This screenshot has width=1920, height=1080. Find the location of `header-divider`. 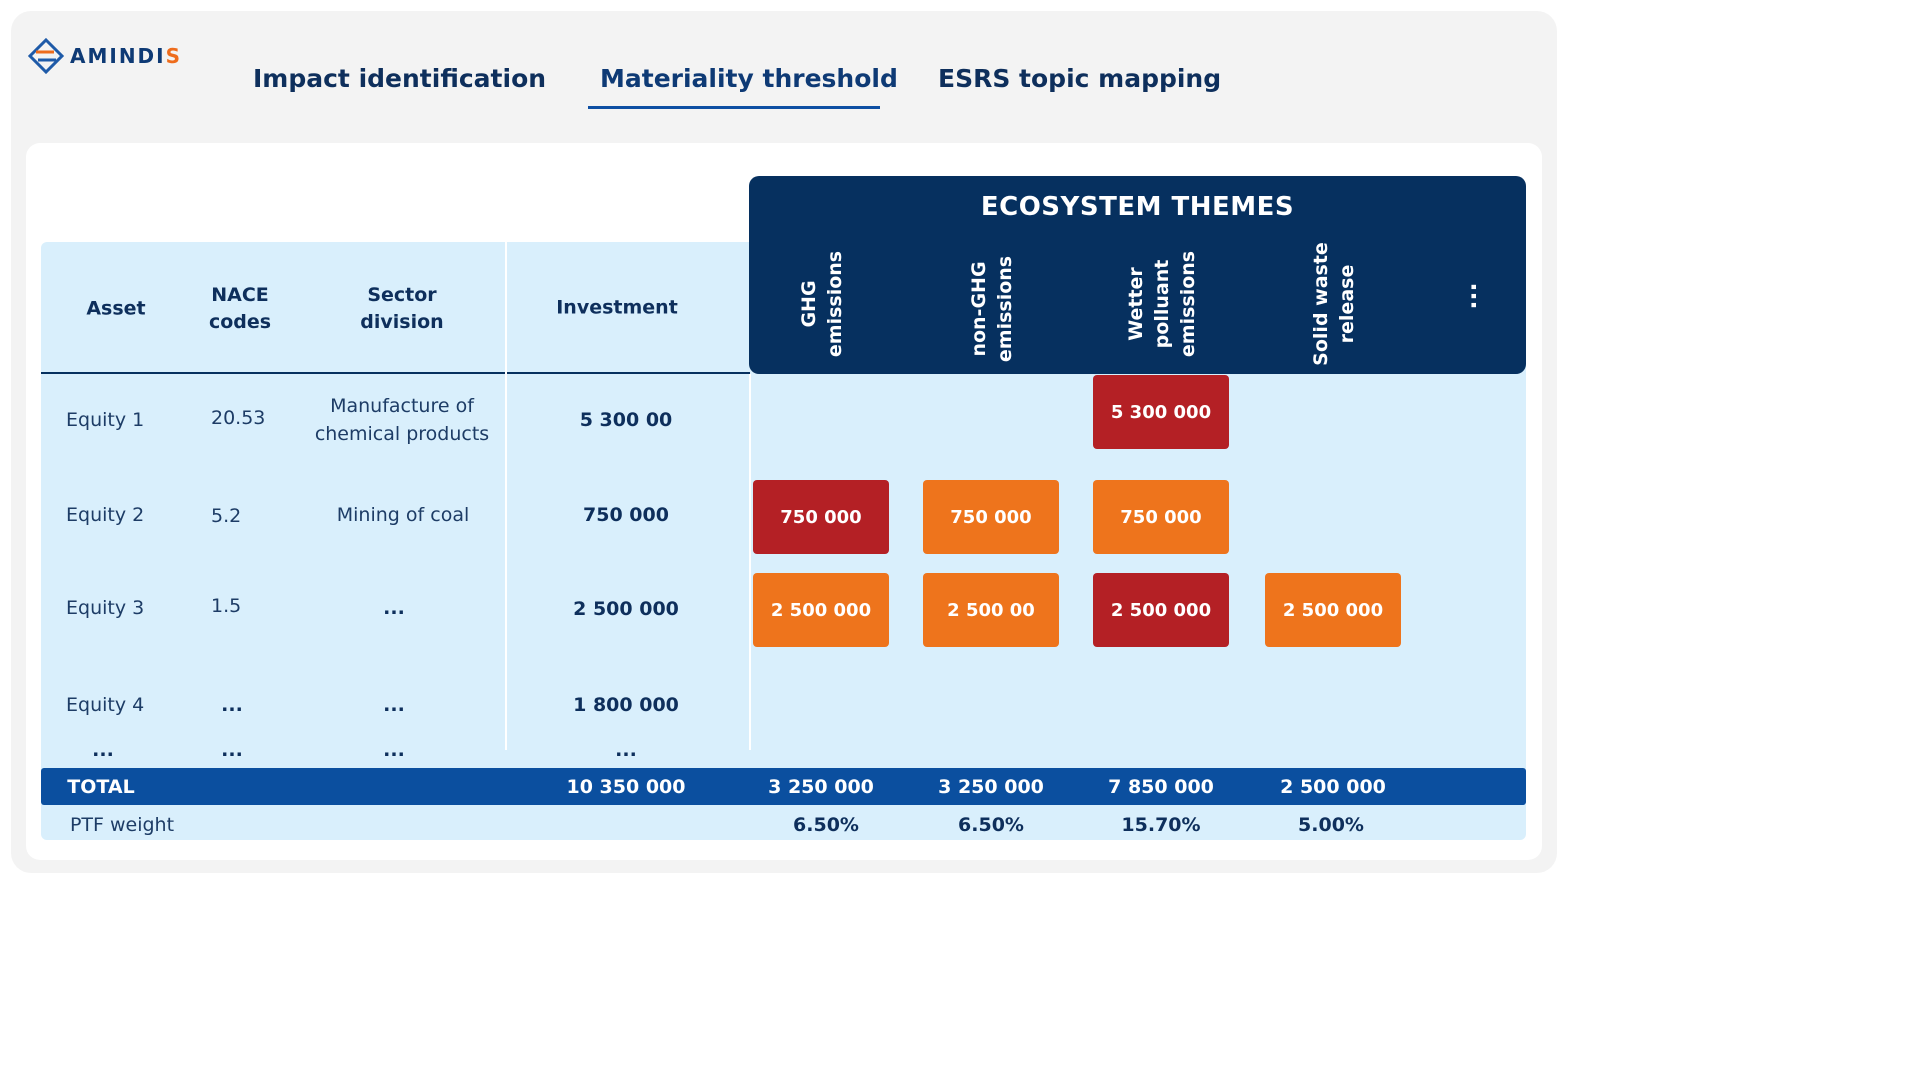

header-divider is located at coordinates (395, 373).